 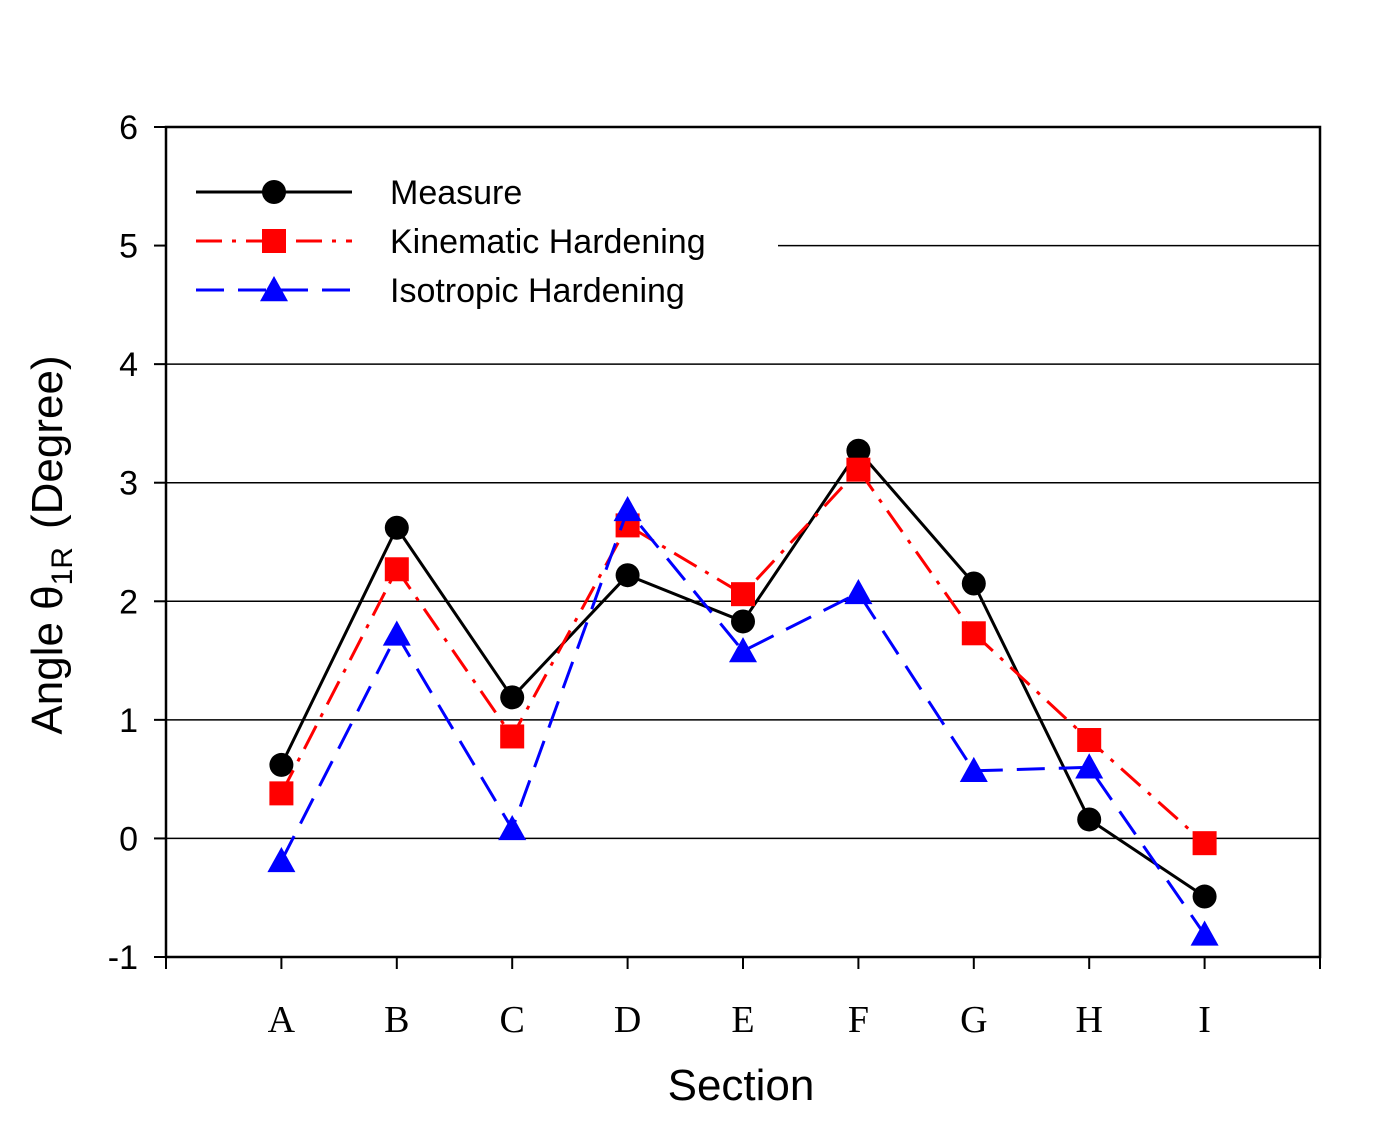 I want to click on y-axis-title-prefix: Angle θ, so click(x=47, y=659).